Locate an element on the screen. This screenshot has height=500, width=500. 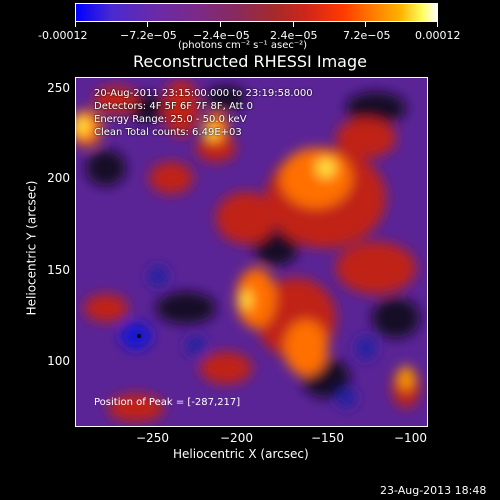
colorbar-unit-label: (photons cm⁻² s⁻¹ asec⁻²) is located at coordinates (243, 45).